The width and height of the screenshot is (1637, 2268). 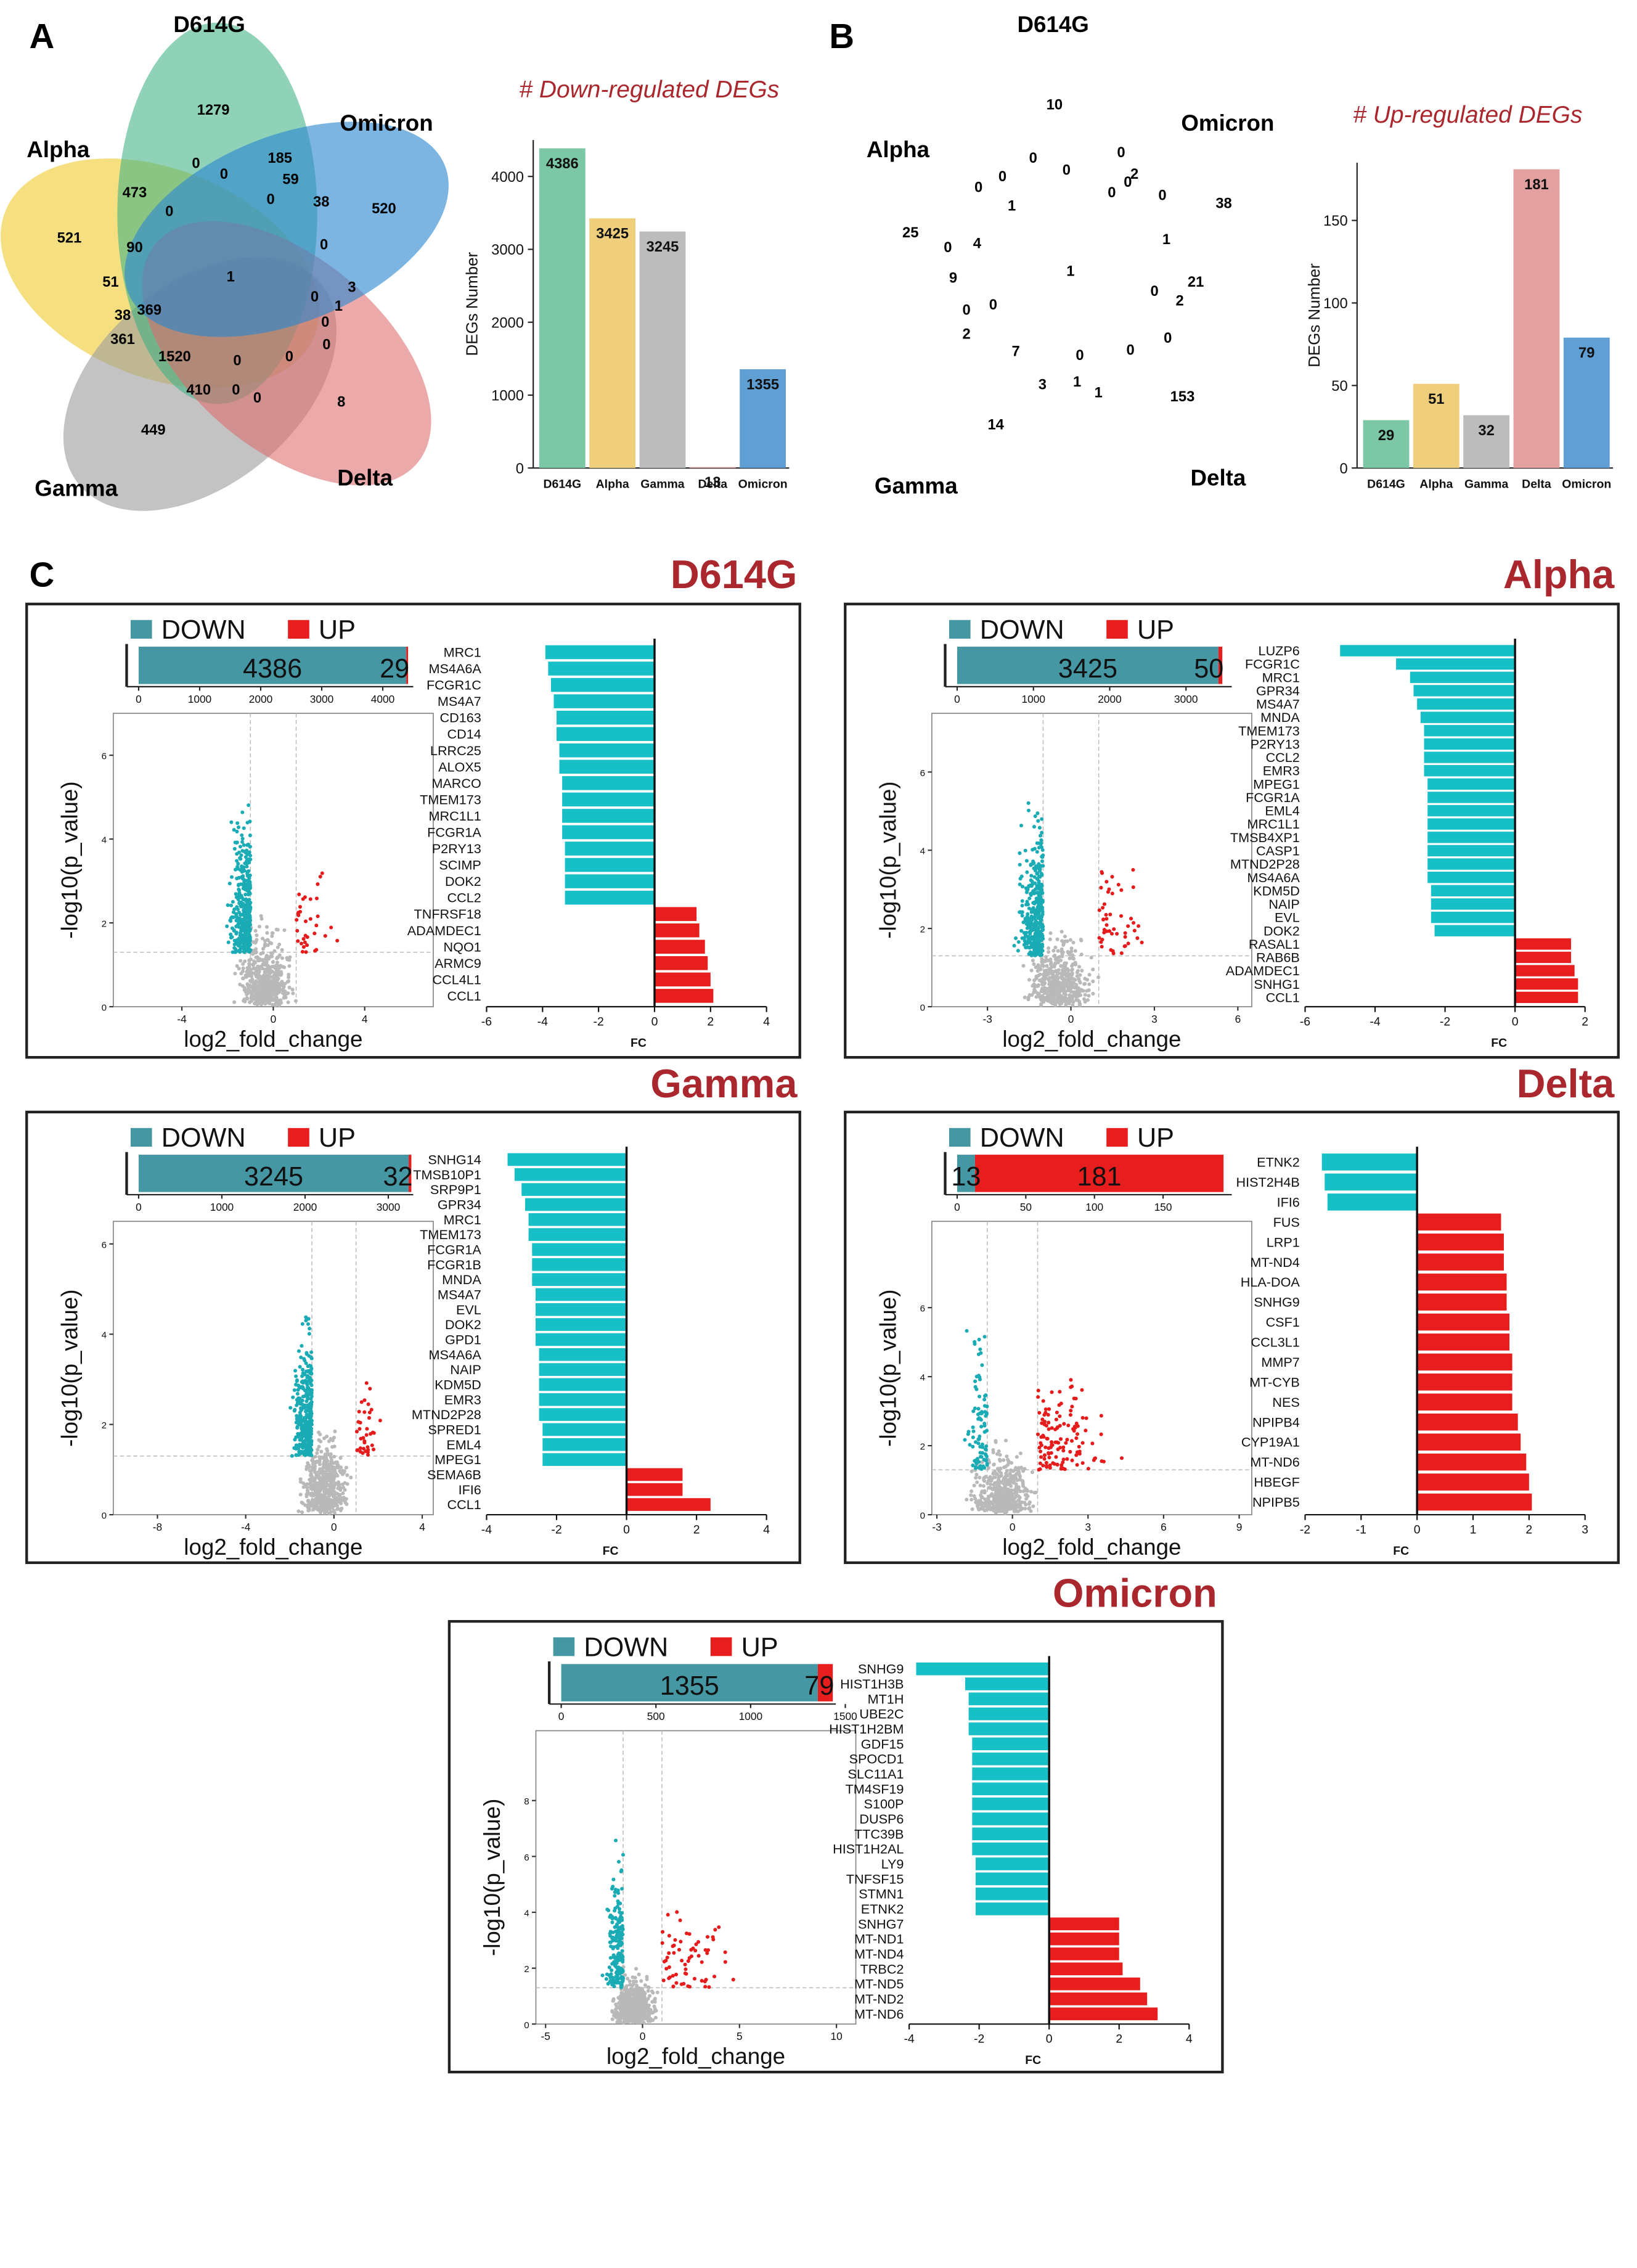 What do you see at coordinates (459, 701) in the screenshot?
I see `fc-gene-label: MS4A7` at bounding box center [459, 701].